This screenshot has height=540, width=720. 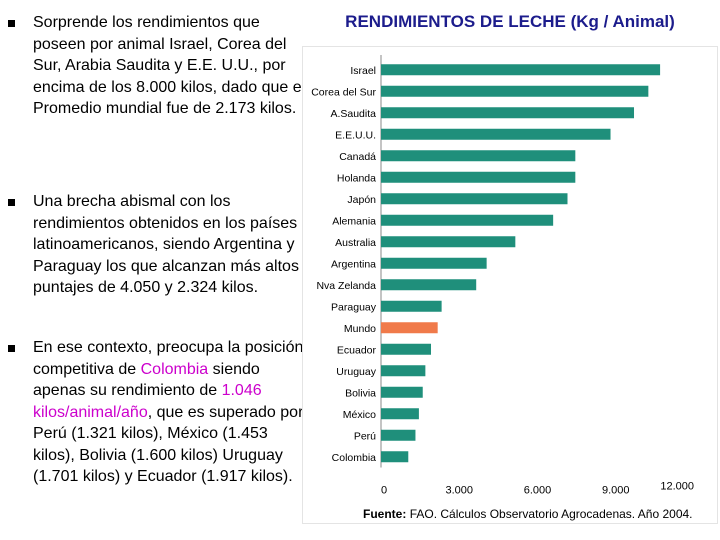 I want to click on category-label: Alemania, so click(x=354, y=221).